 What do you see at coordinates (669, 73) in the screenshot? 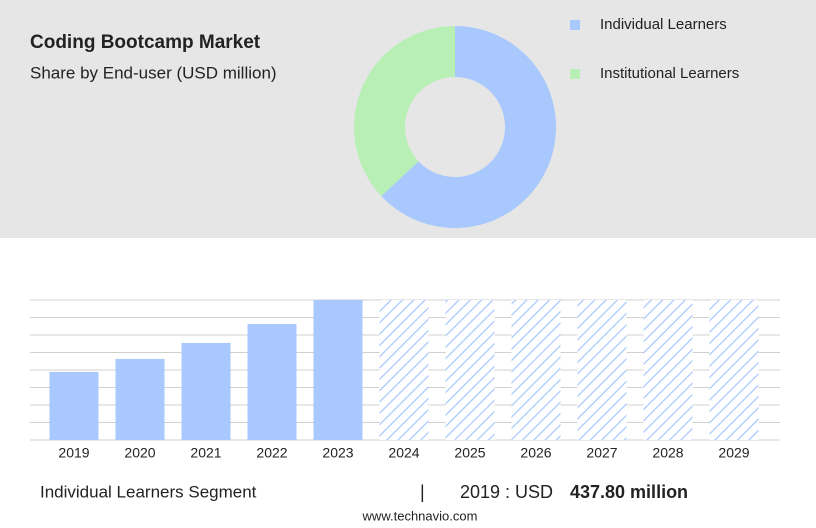
I see `legend-label: Institutional Learners` at bounding box center [669, 73].